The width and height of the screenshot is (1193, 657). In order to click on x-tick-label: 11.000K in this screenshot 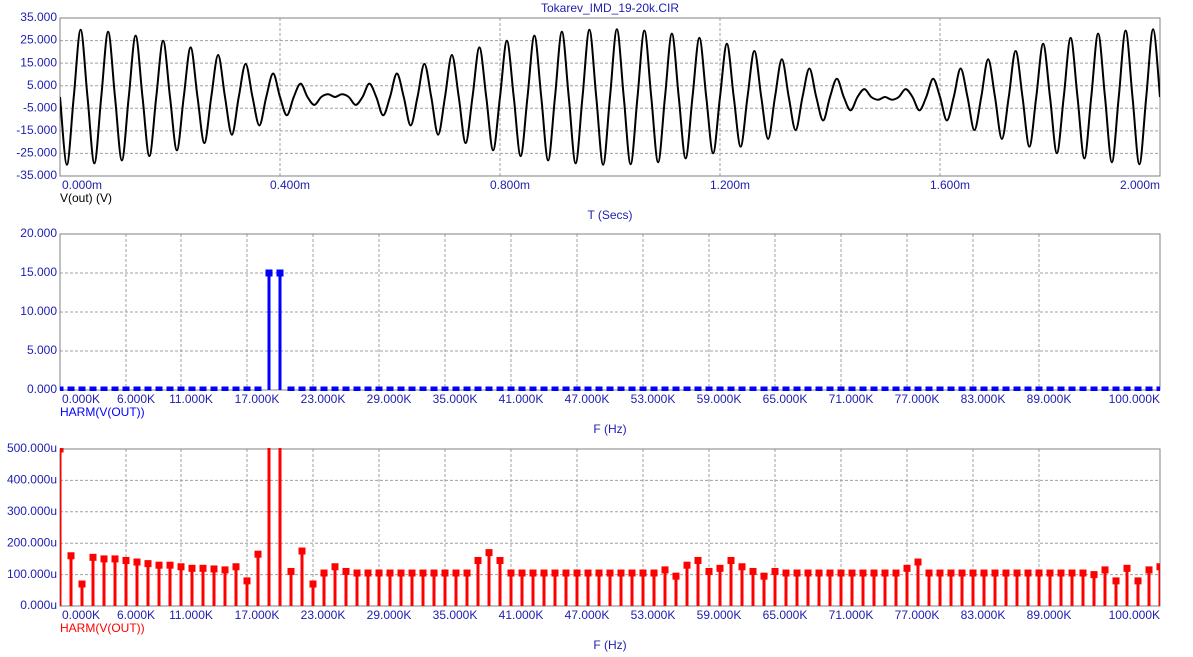, I will do `click(191, 399)`.